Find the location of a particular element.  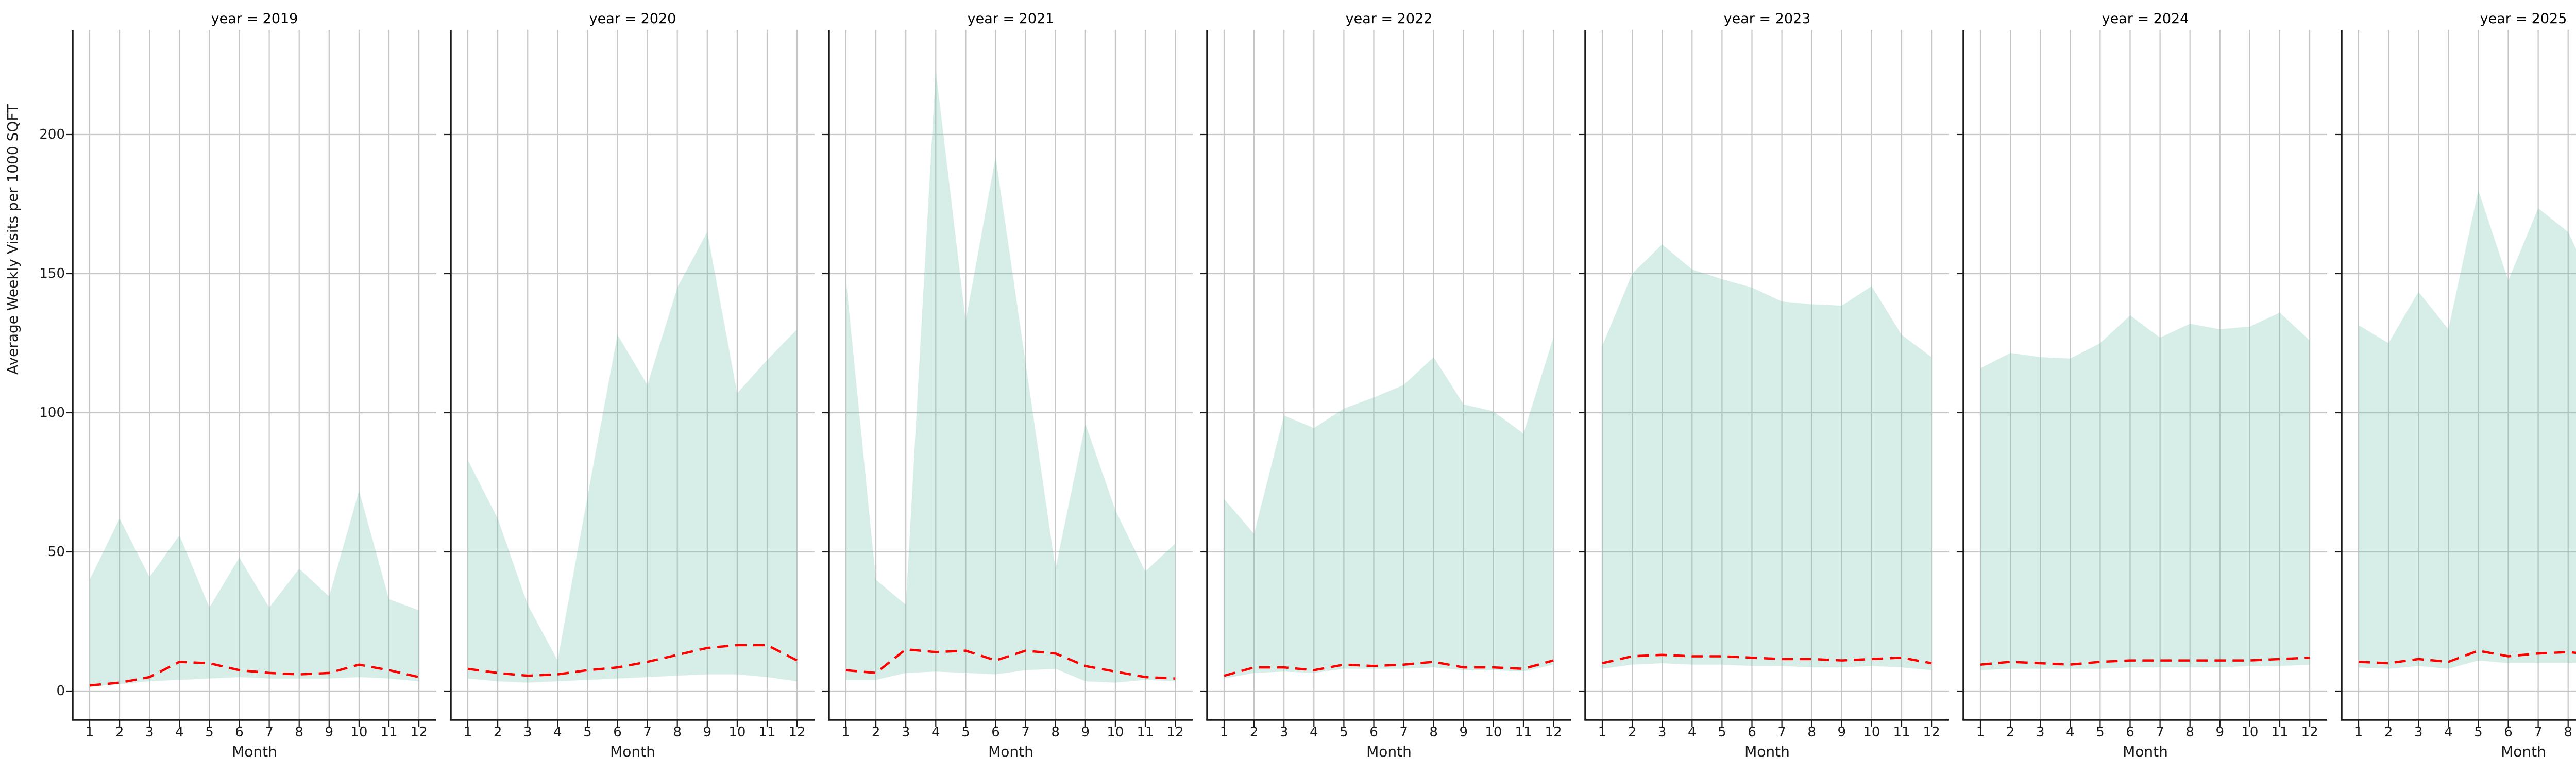

facet-plot-2025 is located at coordinates (2455, 378).